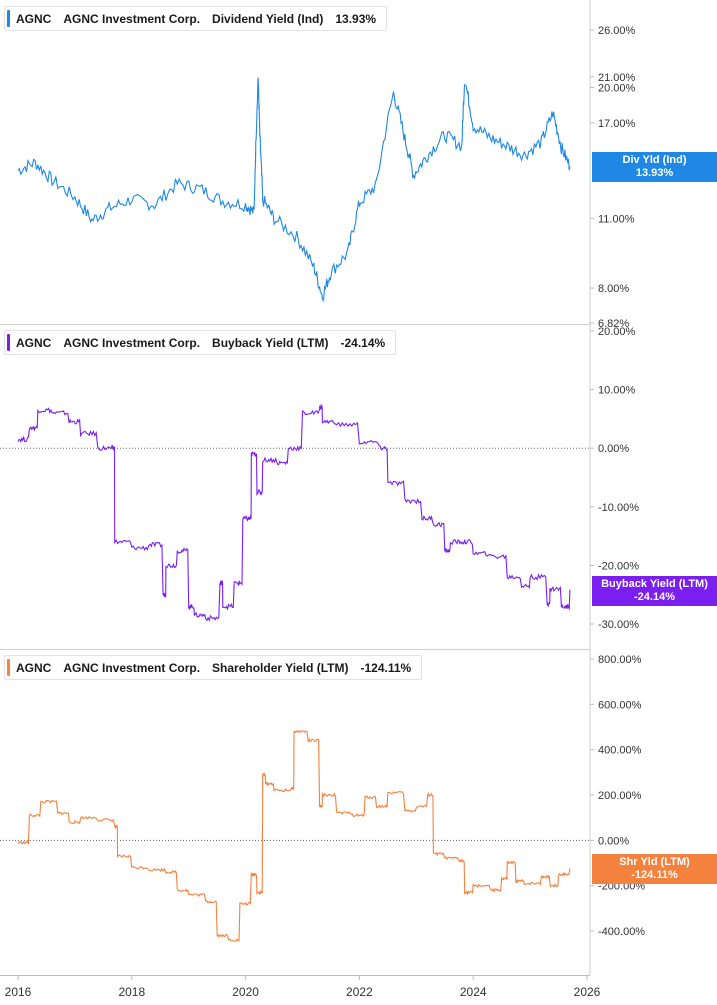 This screenshot has height=1005, width=717. I want to click on last-value-tag-shareholder: Shr Yld (LTM) -124.11%, so click(654, 869).